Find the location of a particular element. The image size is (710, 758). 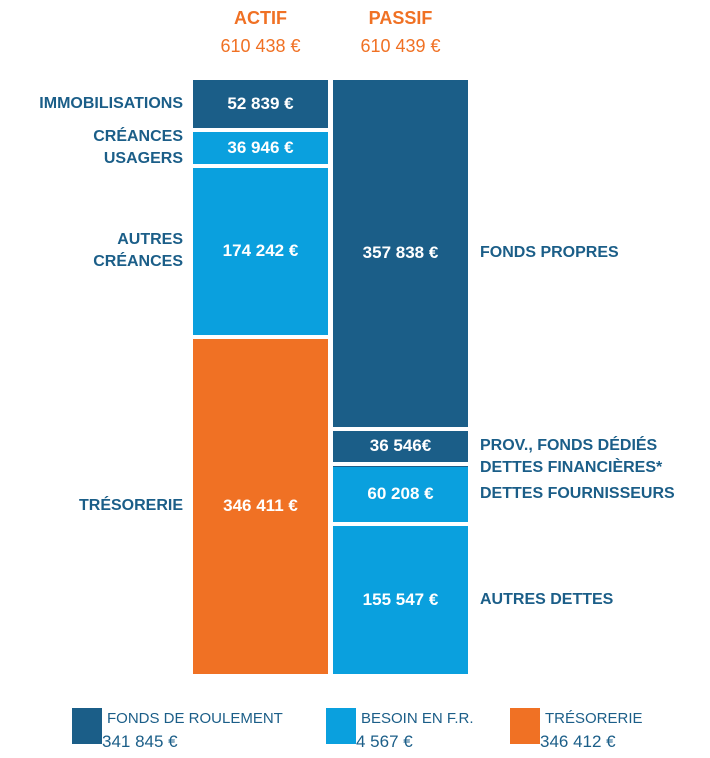

segment: 52 839 € is located at coordinates (260, 104).